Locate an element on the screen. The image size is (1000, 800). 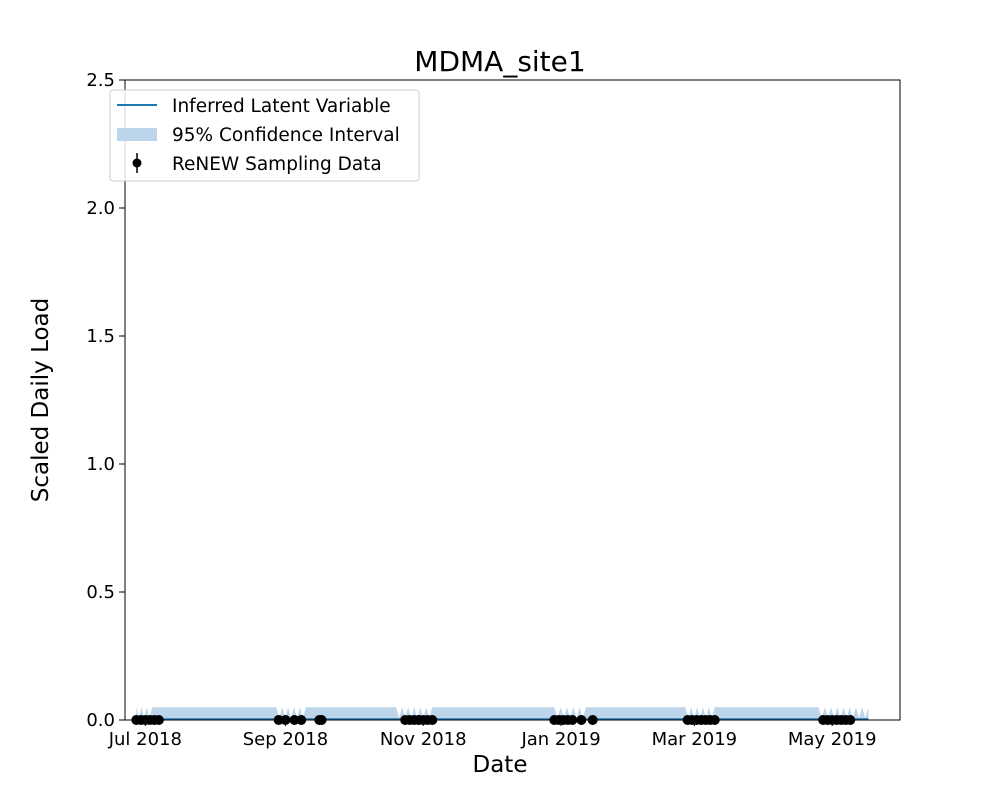
chart-title: MDMA_site1 is located at coordinates (499, 61).